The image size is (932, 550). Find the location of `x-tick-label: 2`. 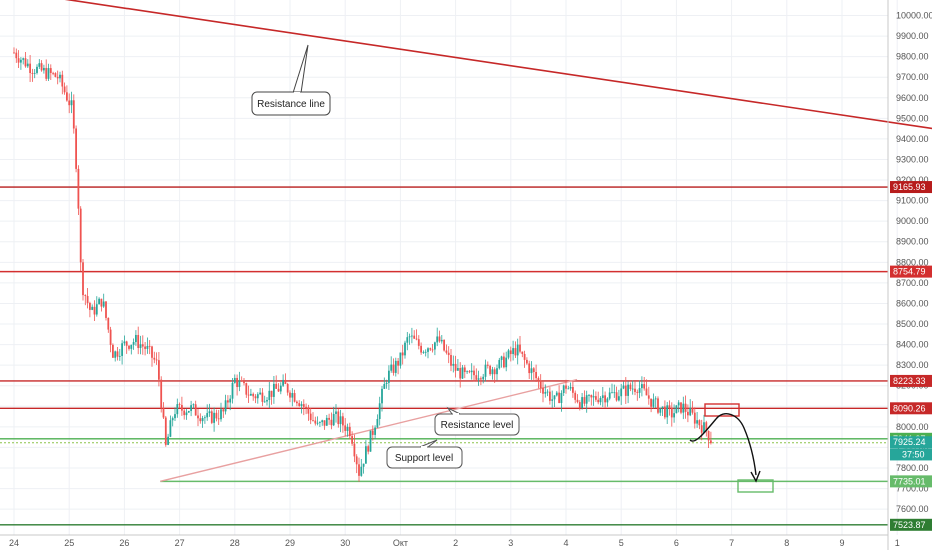

x-tick-label: 2 is located at coordinates (455, 543).